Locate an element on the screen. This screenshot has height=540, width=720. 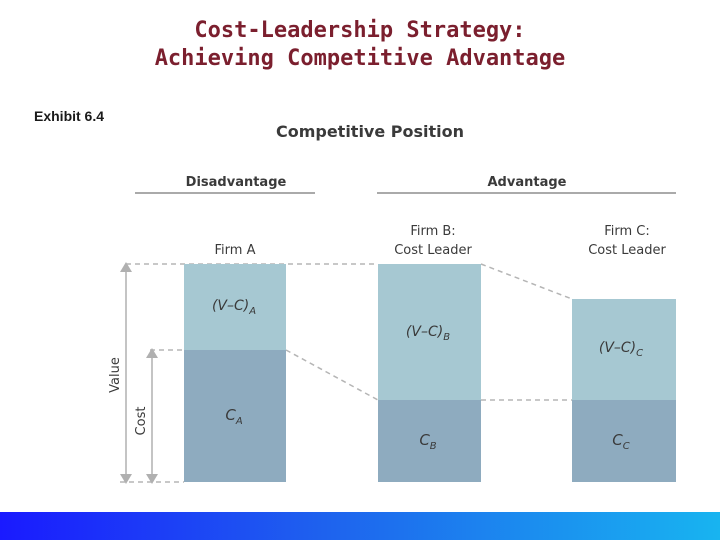
firm-a-cost-bar is located at coordinates (235, 416).